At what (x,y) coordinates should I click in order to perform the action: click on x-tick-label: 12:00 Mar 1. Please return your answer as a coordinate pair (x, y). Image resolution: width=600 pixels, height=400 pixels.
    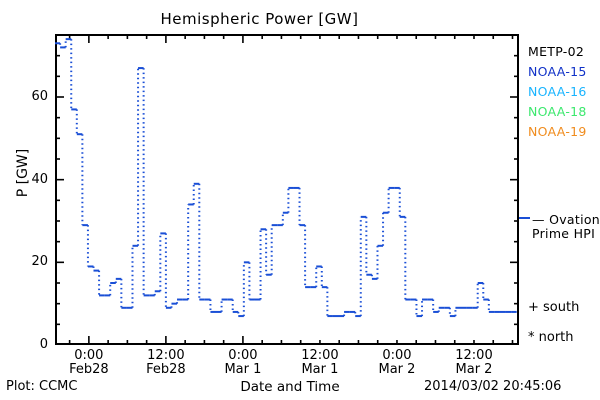
    Looking at the image, I should click on (320, 363).